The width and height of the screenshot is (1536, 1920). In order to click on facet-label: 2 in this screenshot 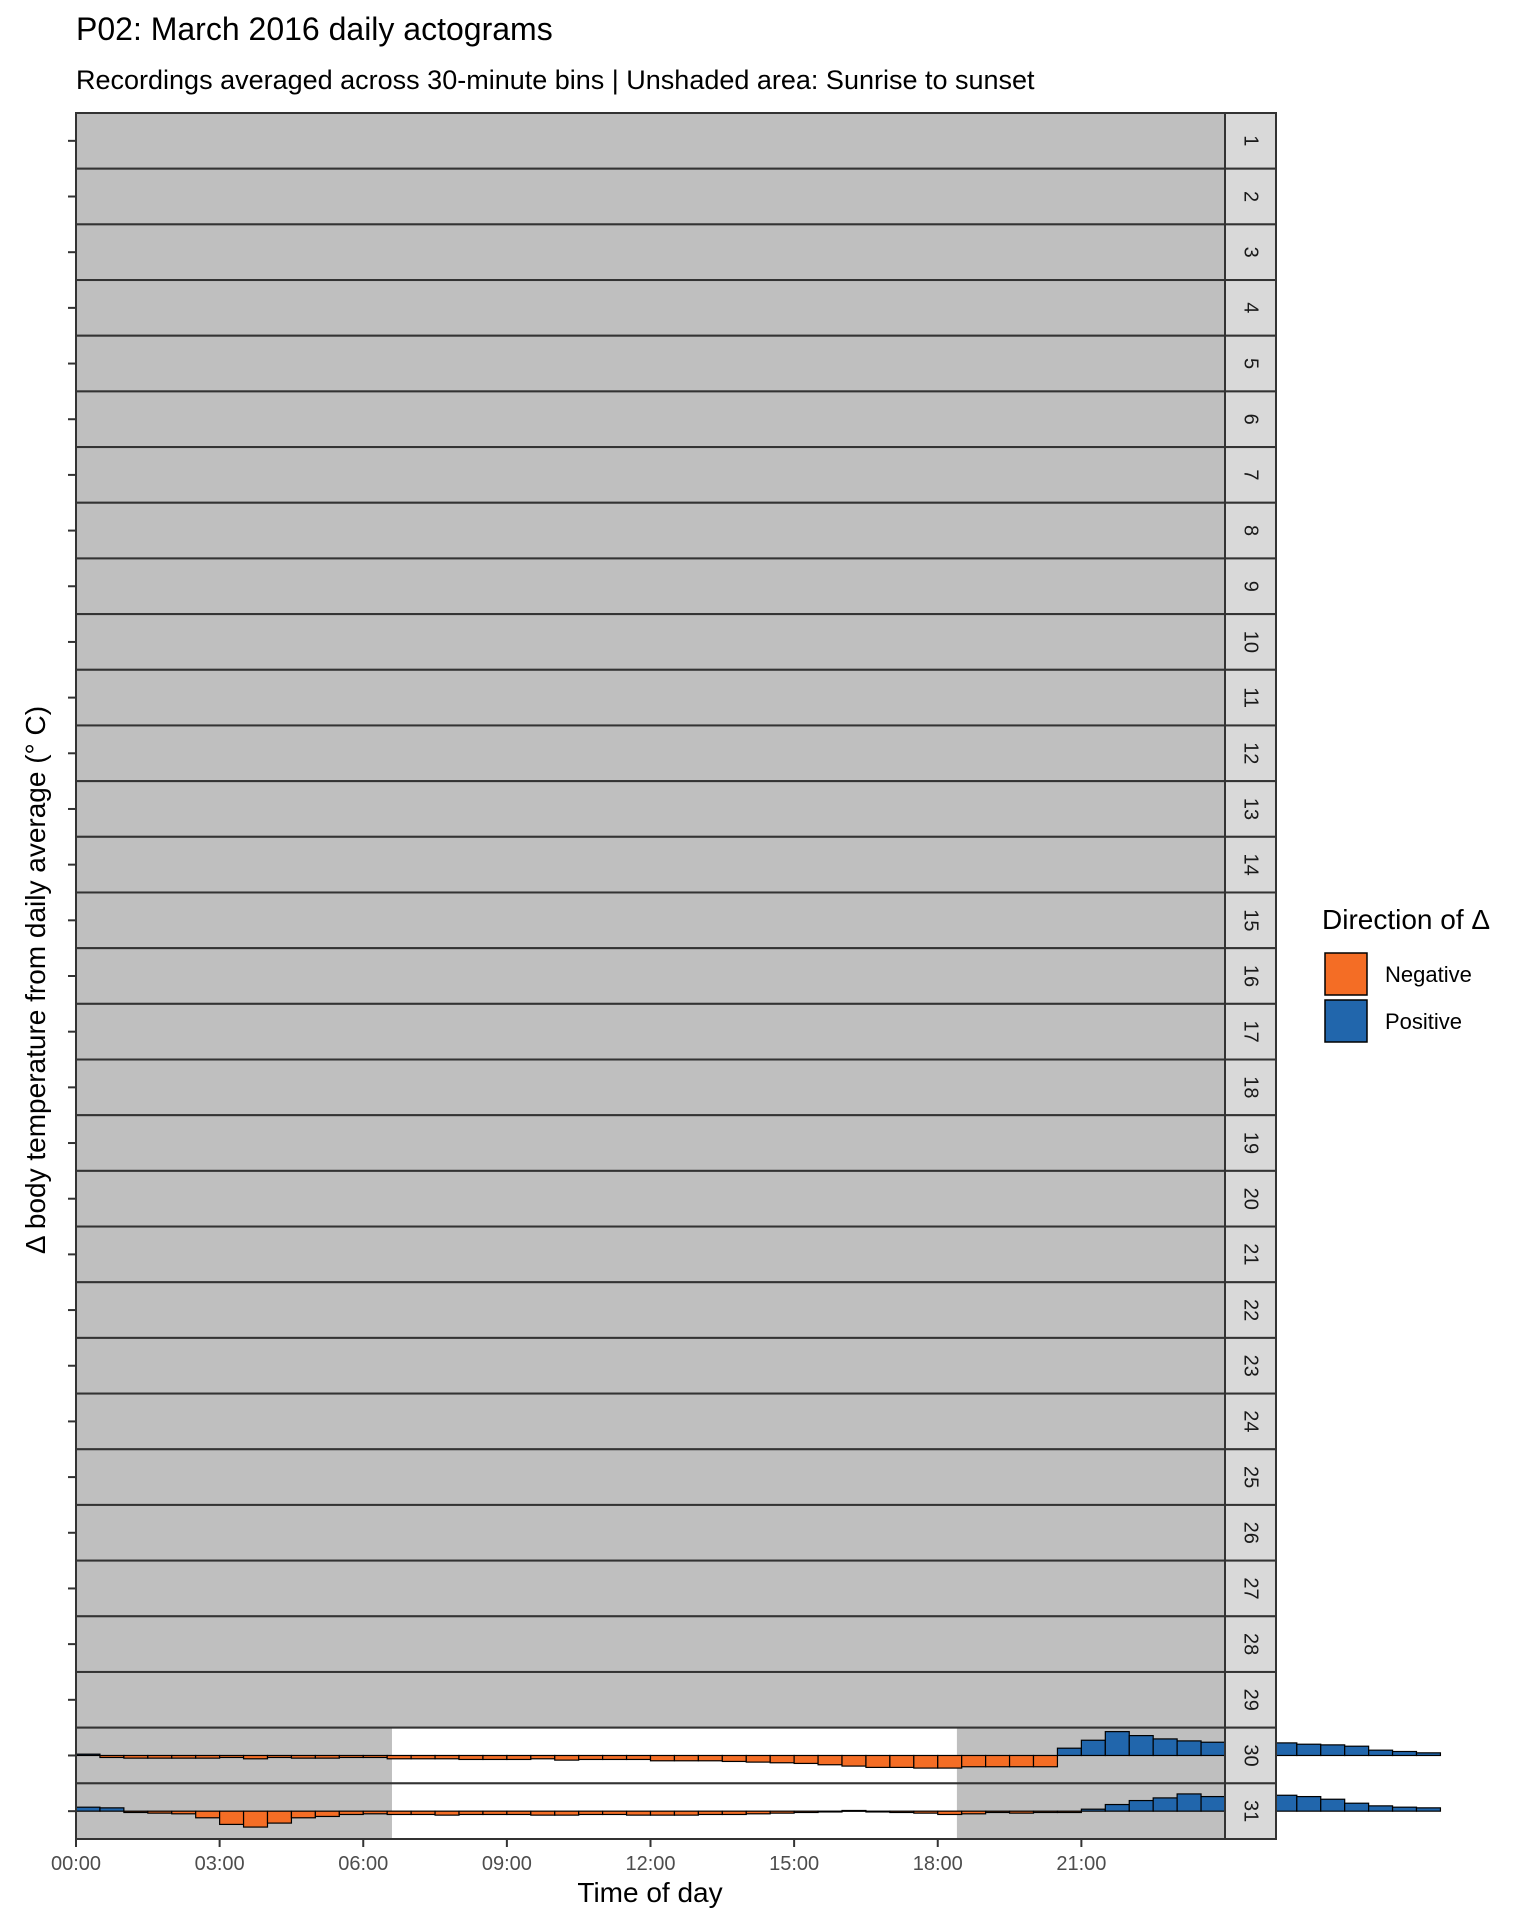, I will do `click(1251, 196)`.